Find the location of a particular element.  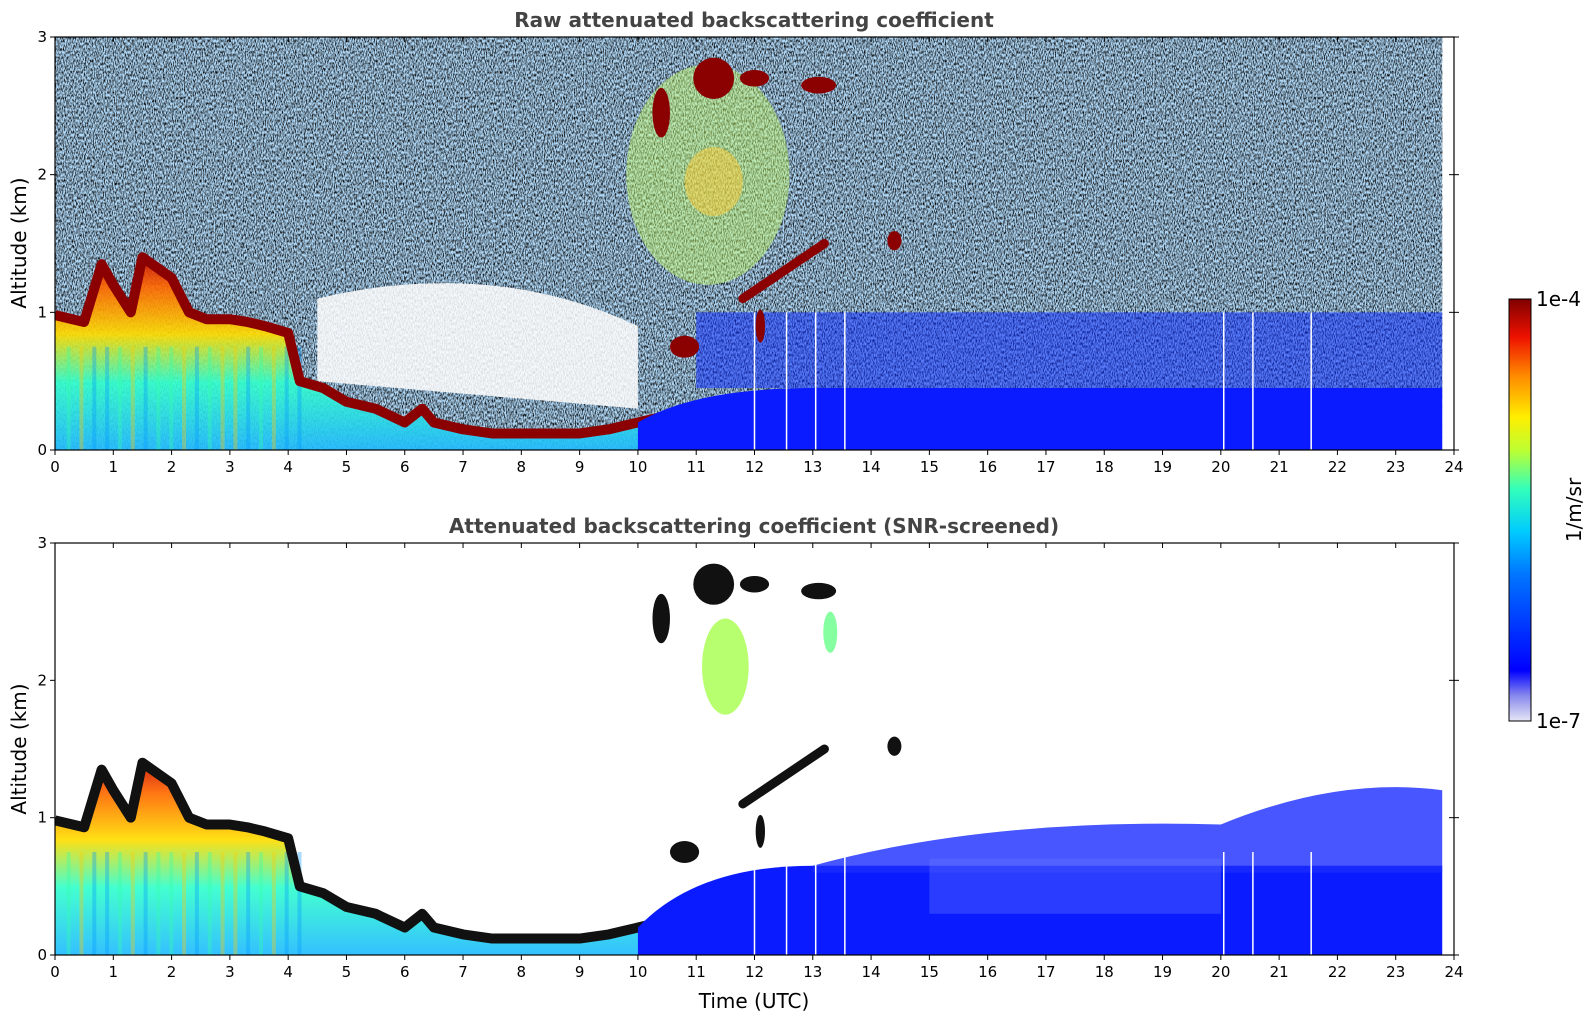

mixed-layer is located at coordinates (373, 353).